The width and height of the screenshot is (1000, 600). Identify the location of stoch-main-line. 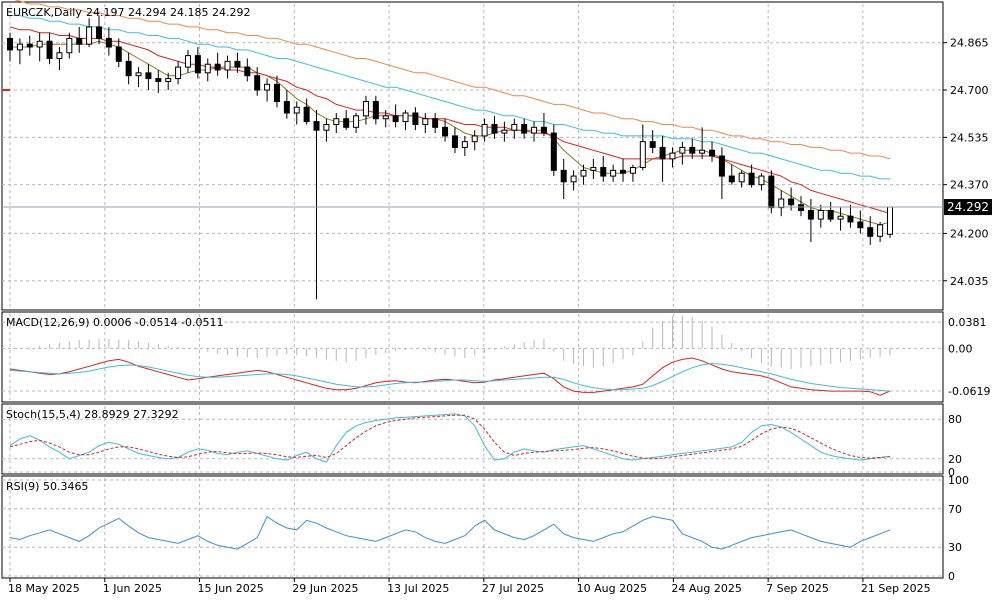
(450, 438).